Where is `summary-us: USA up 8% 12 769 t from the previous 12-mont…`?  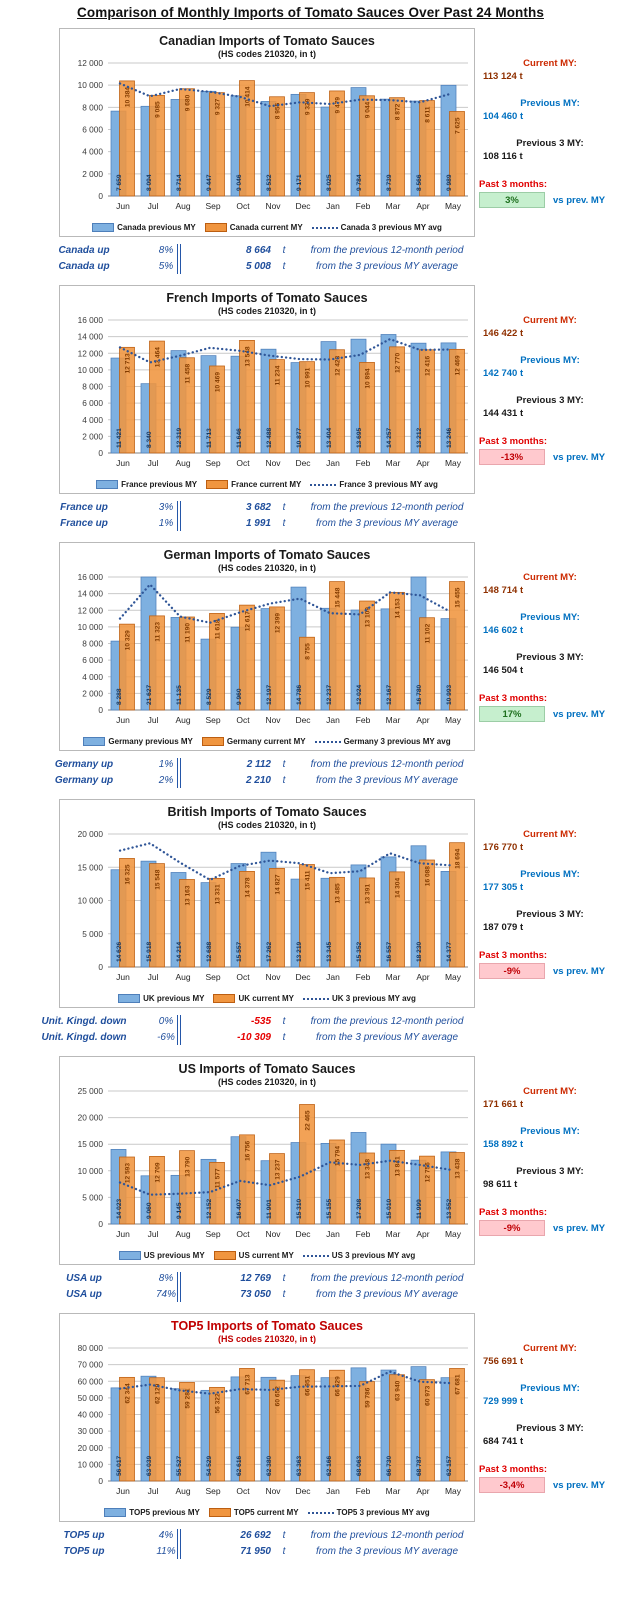
summary-us: USA up 8% 12 769 t from the previous 12-mont… is located at coordinates (251, 1287).